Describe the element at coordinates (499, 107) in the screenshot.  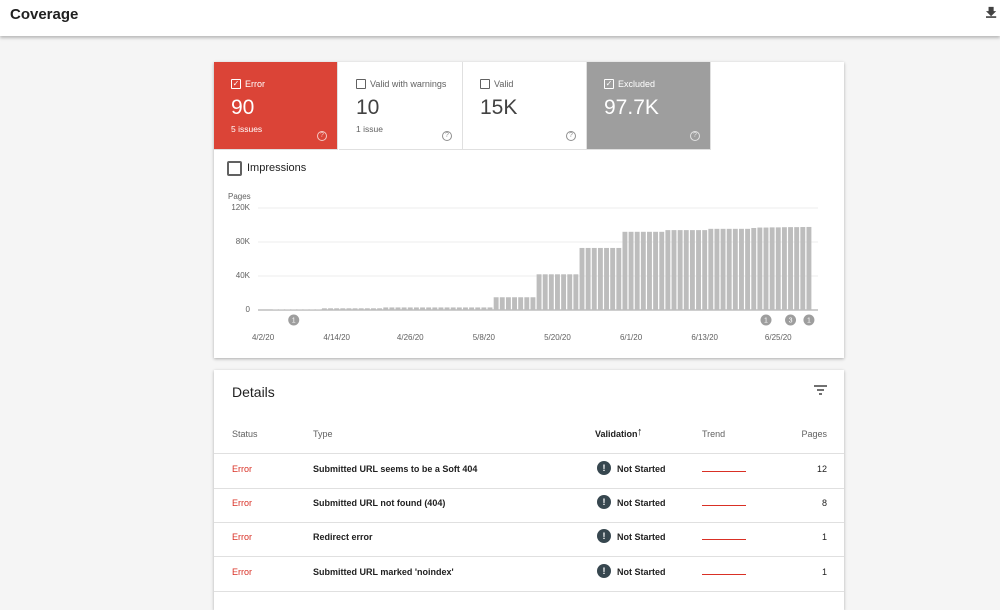
I see `tab-value: 15K` at that location.